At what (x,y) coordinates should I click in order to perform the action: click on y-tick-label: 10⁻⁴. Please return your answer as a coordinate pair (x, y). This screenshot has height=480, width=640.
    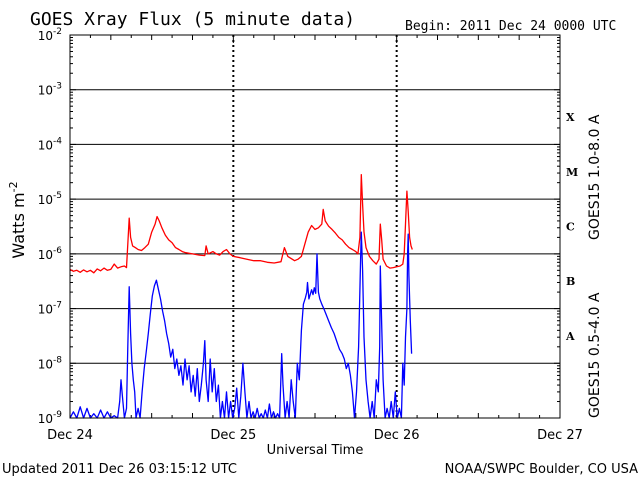
    Looking at the image, I should click on (50, 144).